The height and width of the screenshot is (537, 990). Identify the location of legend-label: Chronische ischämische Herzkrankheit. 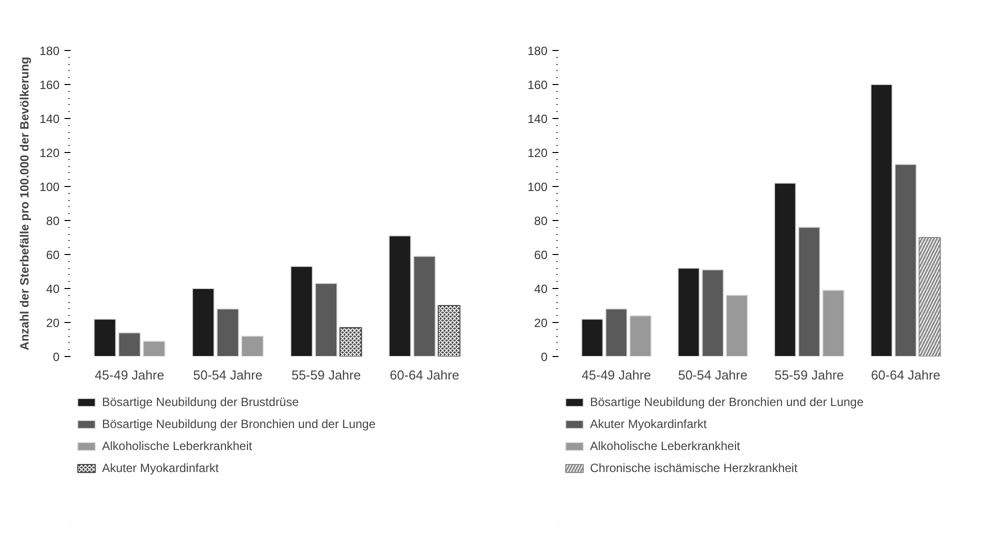
(694, 468).